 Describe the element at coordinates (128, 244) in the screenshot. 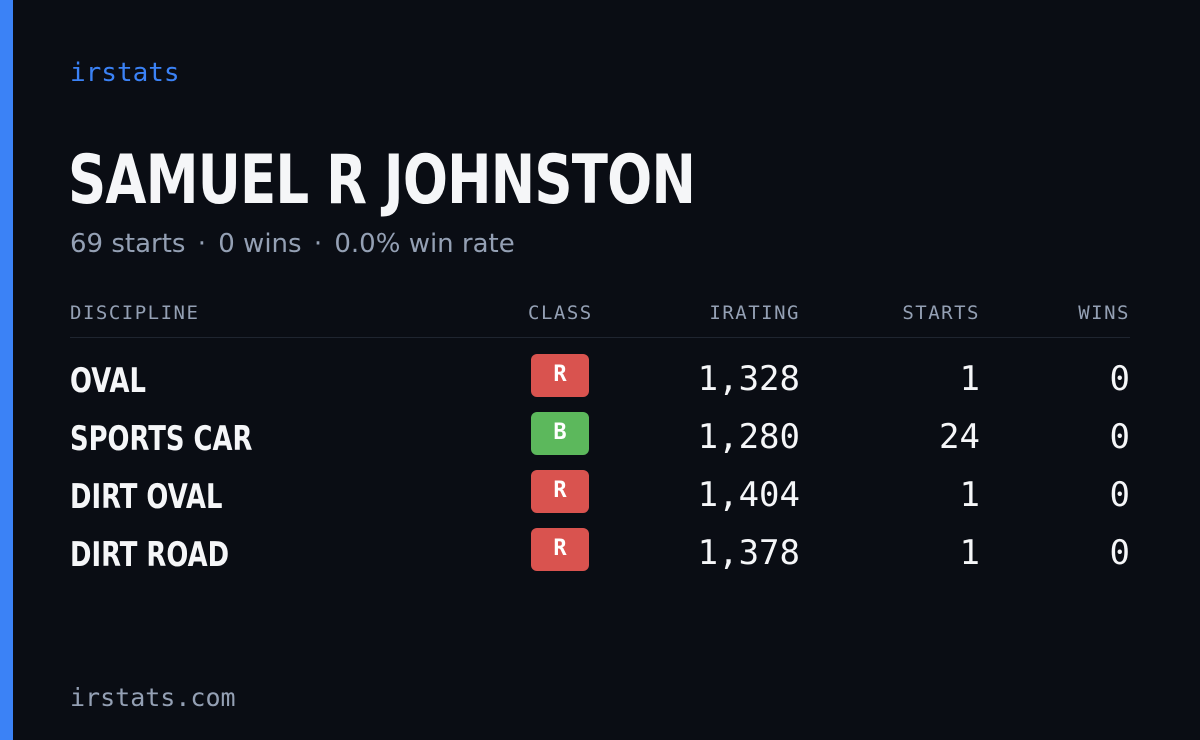

I see `summary-starts: 69 starts` at that location.